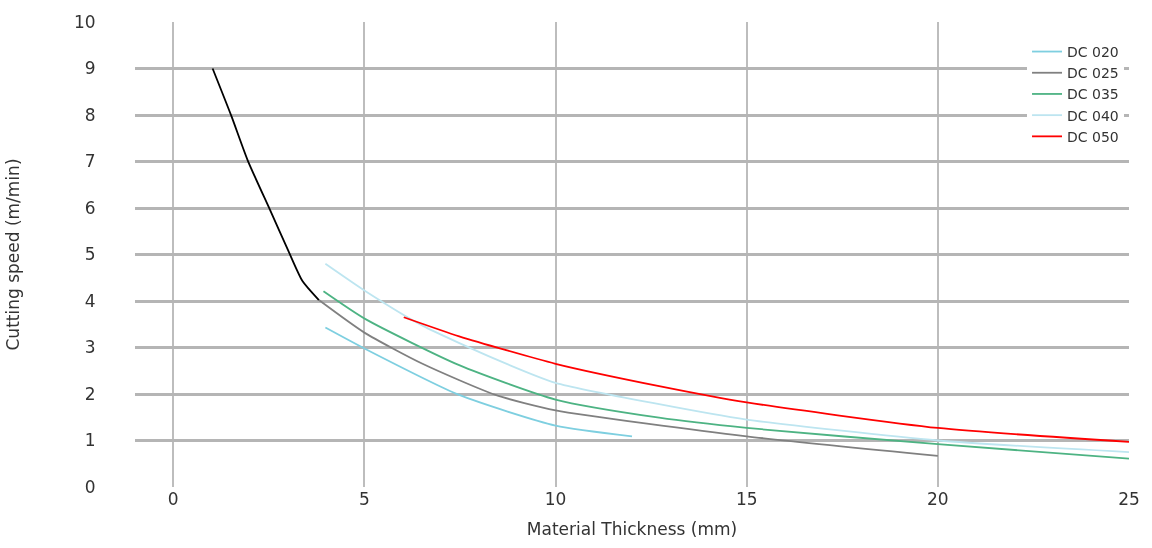 The width and height of the screenshot is (1152, 548). Describe the element at coordinates (90, 114) in the screenshot. I see `y-tick-label: 8` at that location.